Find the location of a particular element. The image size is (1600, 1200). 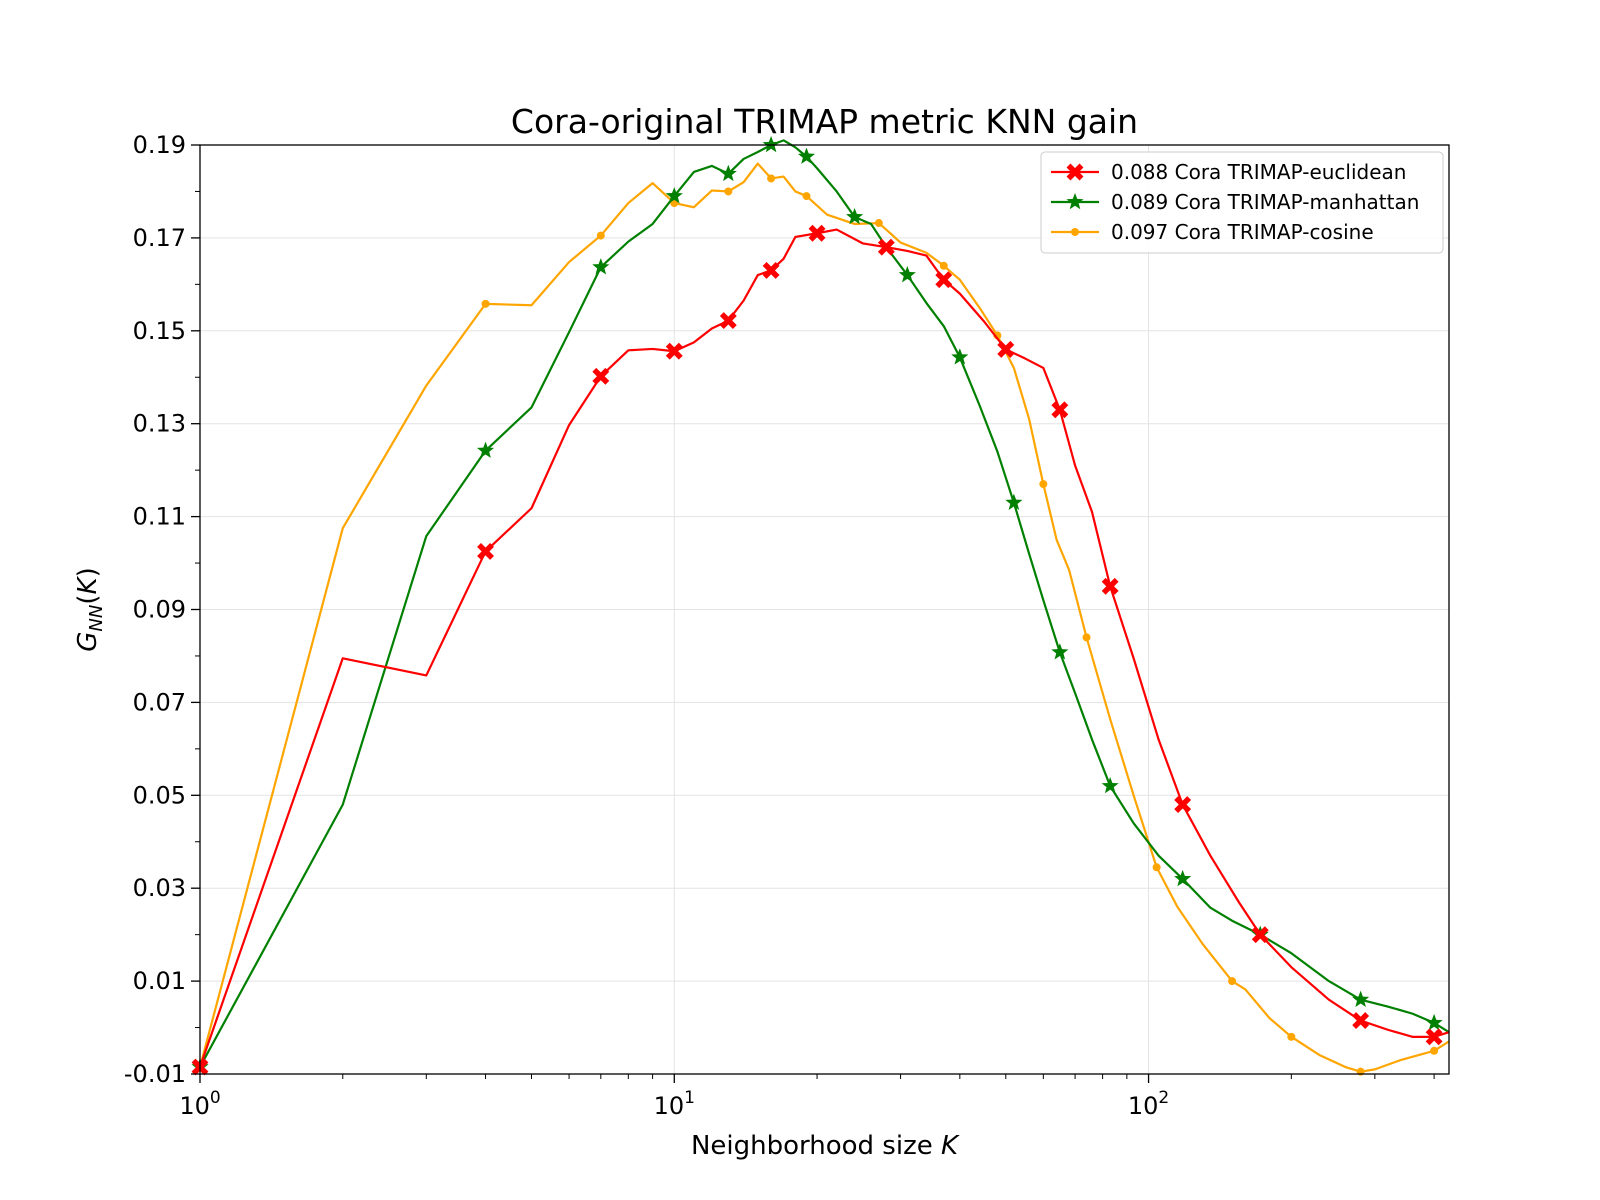

y-tick-label: 0.15 is located at coordinates (159, 331).